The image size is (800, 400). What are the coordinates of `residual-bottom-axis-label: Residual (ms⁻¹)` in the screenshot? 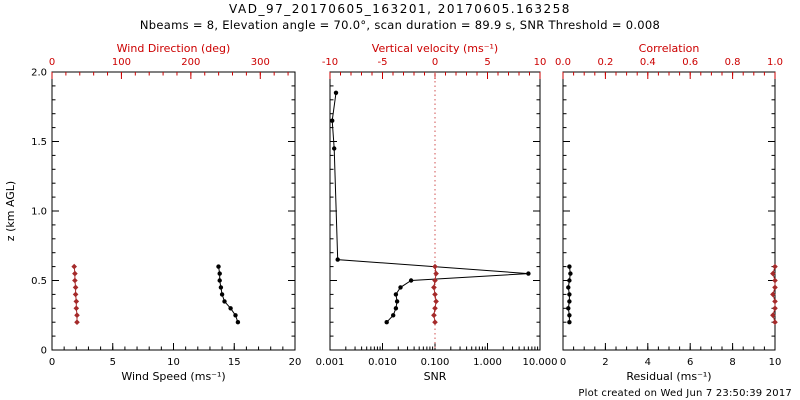 It's located at (668, 376).